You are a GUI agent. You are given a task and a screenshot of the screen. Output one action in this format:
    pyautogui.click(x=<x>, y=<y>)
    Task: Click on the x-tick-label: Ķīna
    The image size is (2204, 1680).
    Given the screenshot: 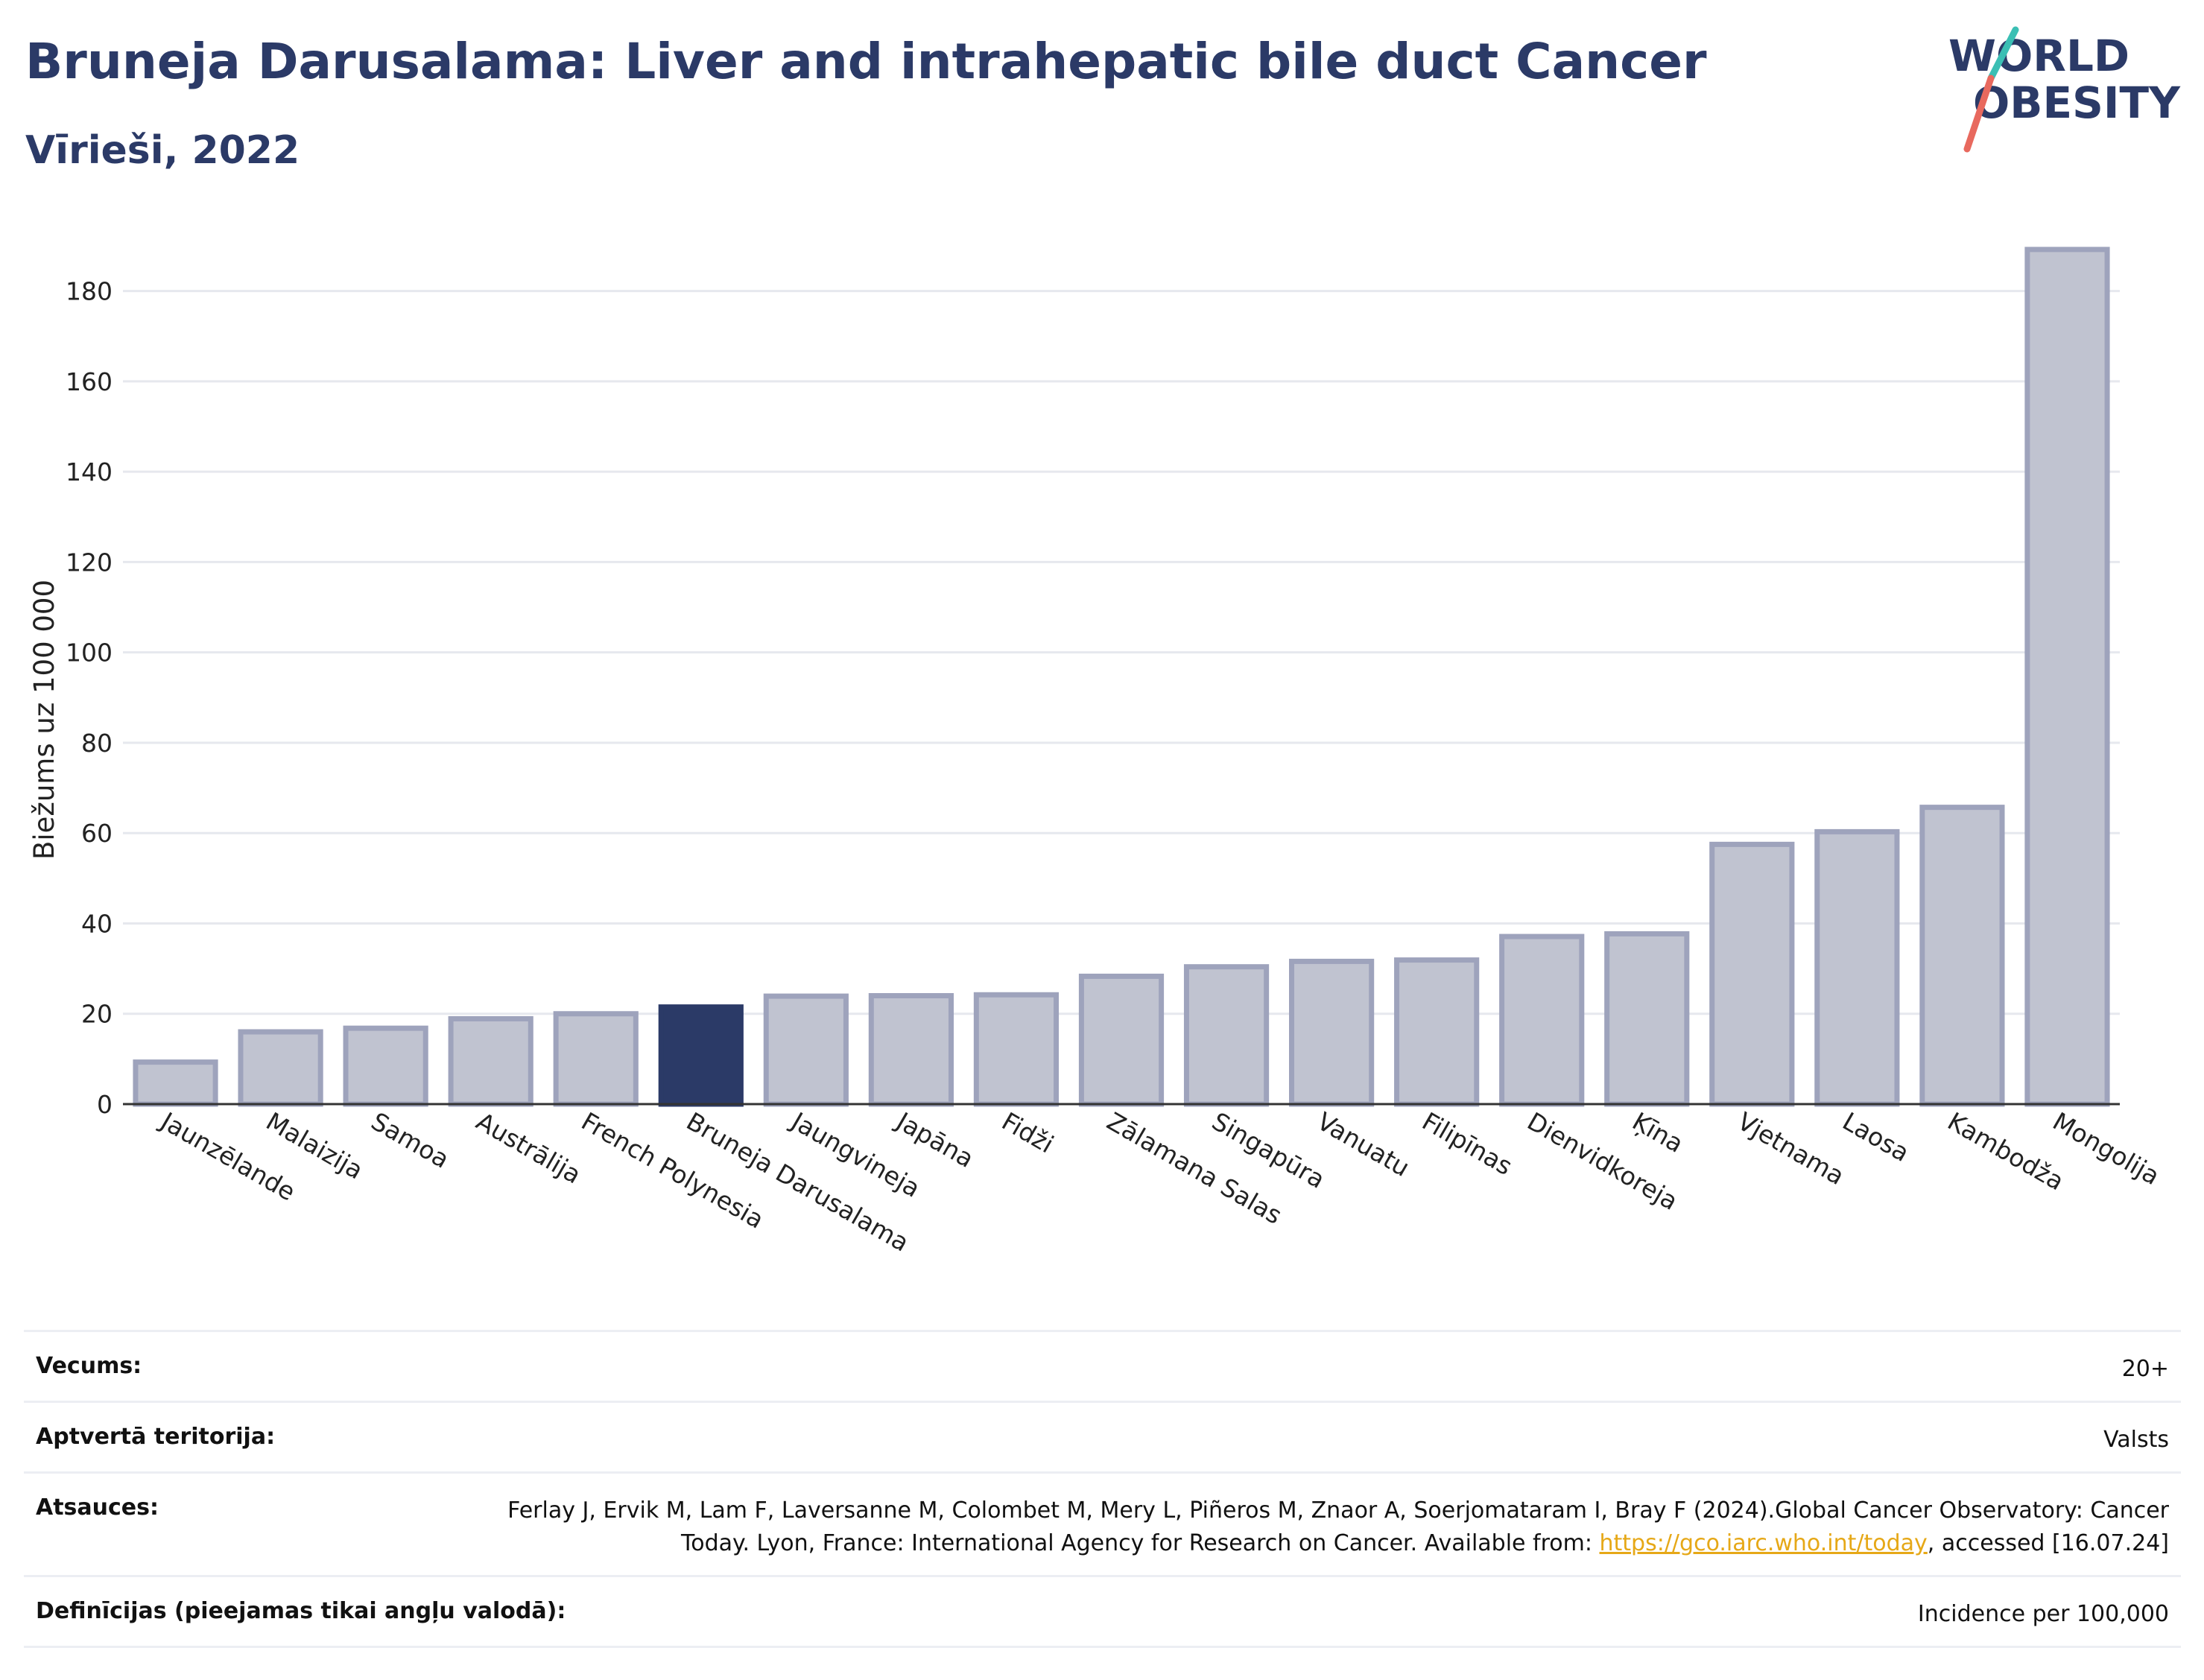 What is the action you would take?
    pyautogui.click(x=1657, y=1132)
    